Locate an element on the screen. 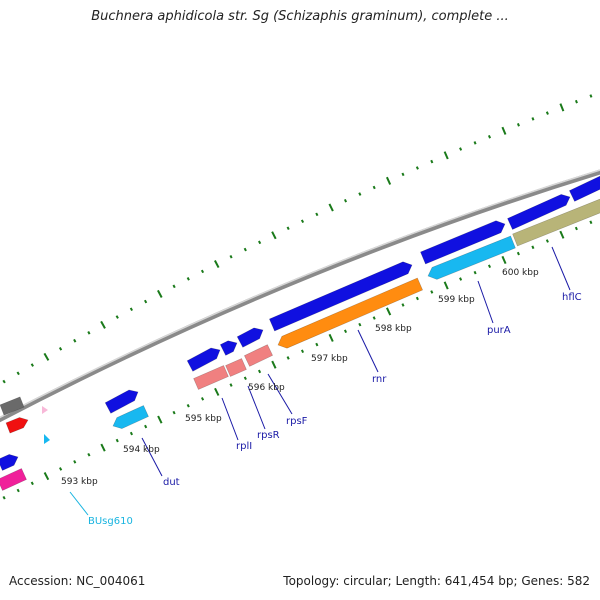 The image size is (600, 600). feature-hflc-gene is located at coordinates (556, 222).